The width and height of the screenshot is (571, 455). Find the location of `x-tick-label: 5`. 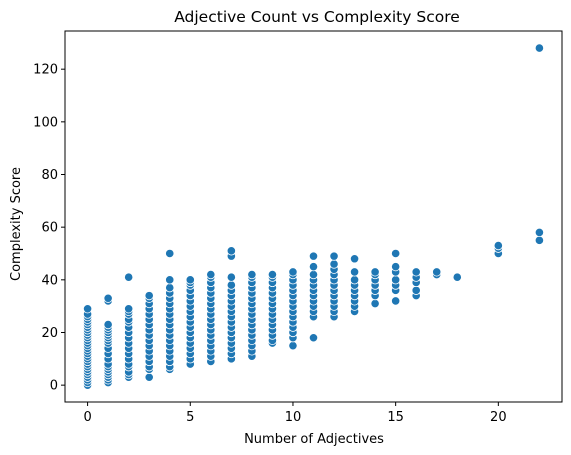

x-tick-label: 5 is located at coordinates (190, 417).